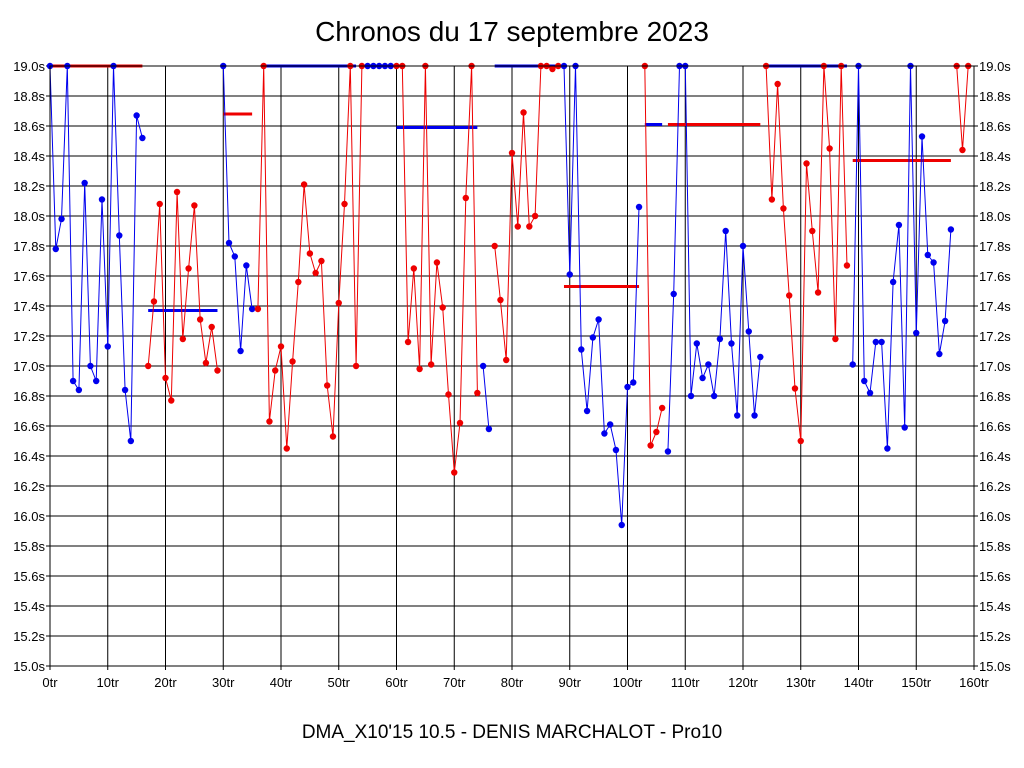 This screenshot has width=1024, height=768. What do you see at coordinates (995, 96) in the screenshot?
I see `y-tick-label-right: 18.8s` at bounding box center [995, 96].